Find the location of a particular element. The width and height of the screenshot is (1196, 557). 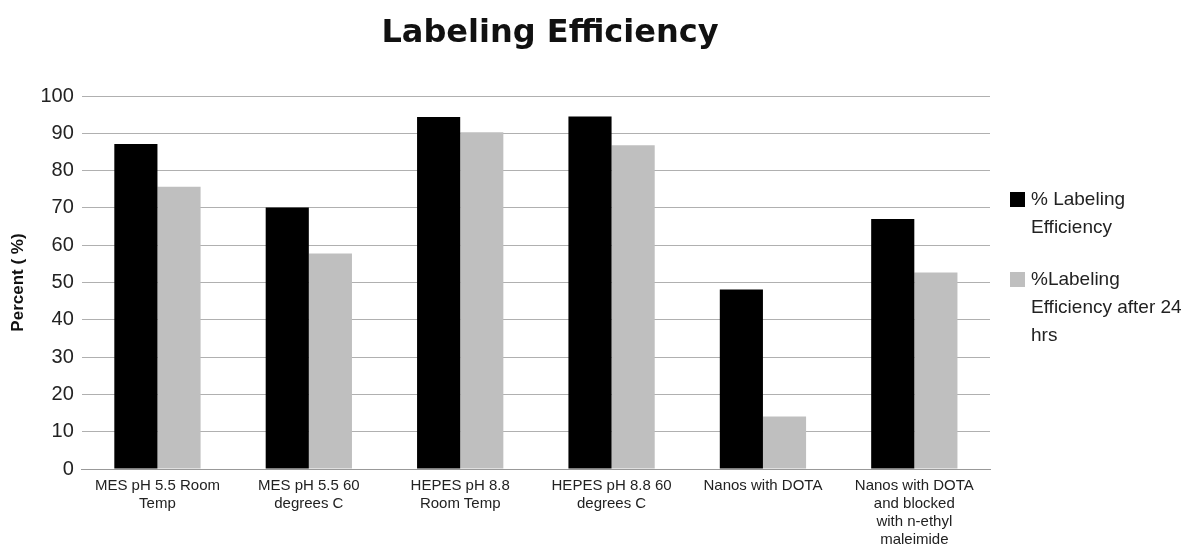

x-tick-label: Nanos with DOTA is located at coordinates (763, 485).